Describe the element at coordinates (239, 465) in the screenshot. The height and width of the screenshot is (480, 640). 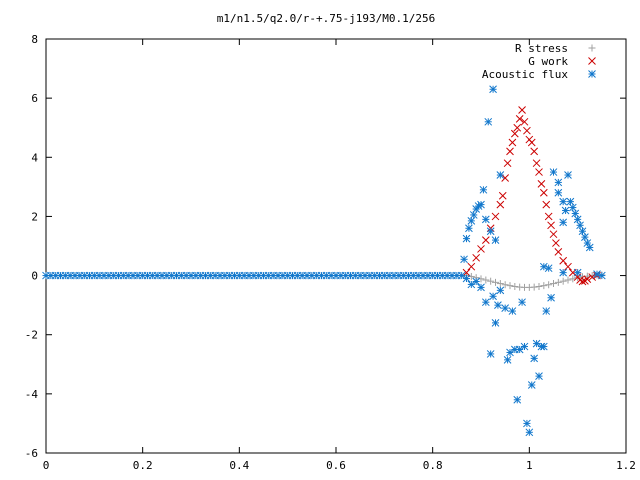
I see `x-tick-label: 0.4` at that location.